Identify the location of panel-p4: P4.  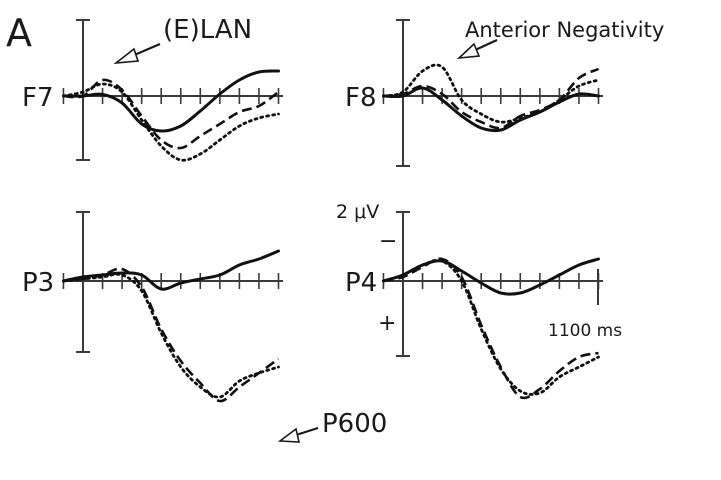
(474, 305).